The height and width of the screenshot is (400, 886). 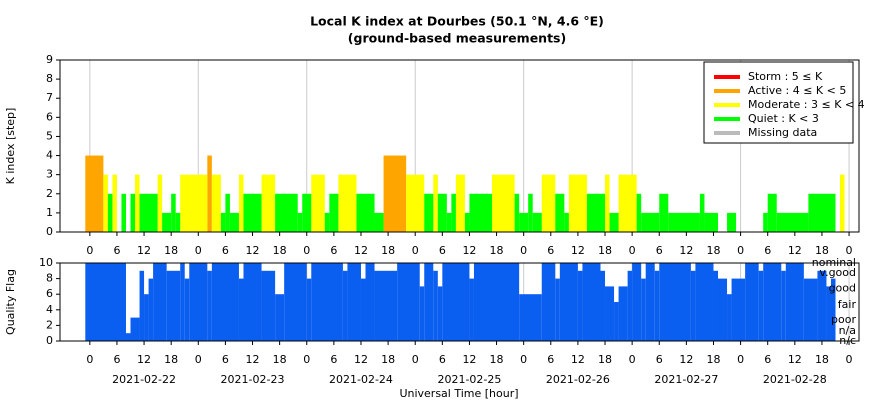 What do you see at coordinates (782, 132) in the screenshot?
I see `legend-label: Missing data` at bounding box center [782, 132].